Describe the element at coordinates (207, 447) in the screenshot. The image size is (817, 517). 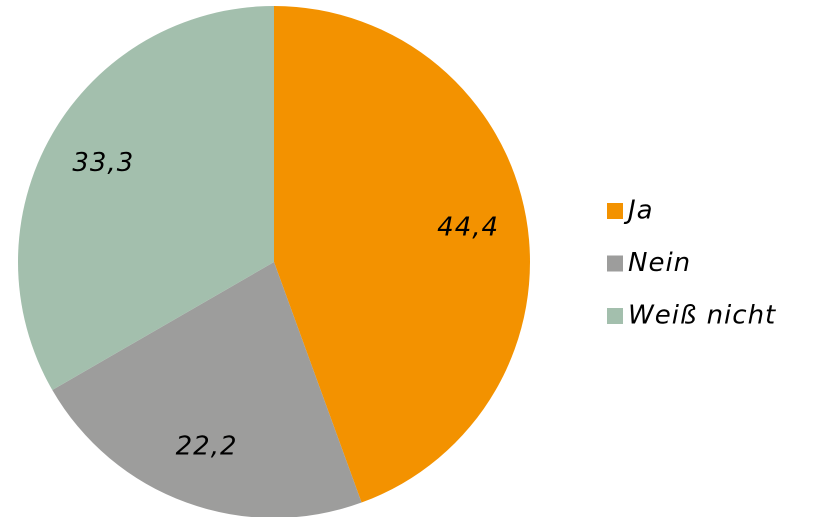
I see `data-label: 22,2` at that location.